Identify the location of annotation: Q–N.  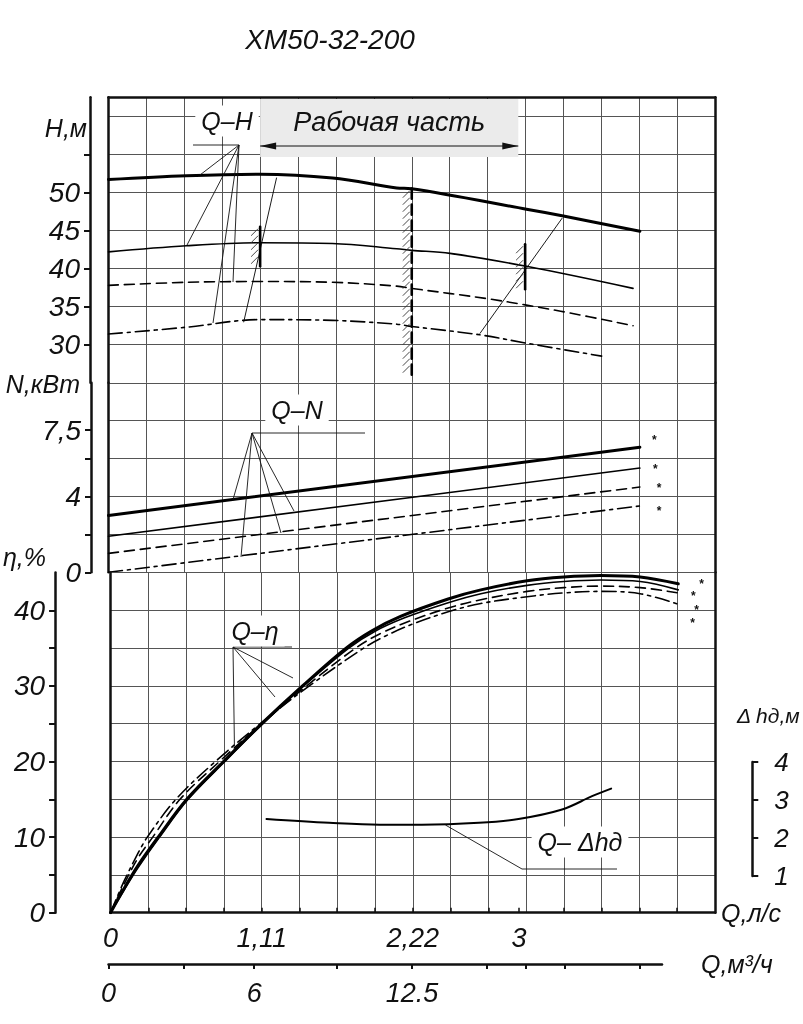
(297, 410).